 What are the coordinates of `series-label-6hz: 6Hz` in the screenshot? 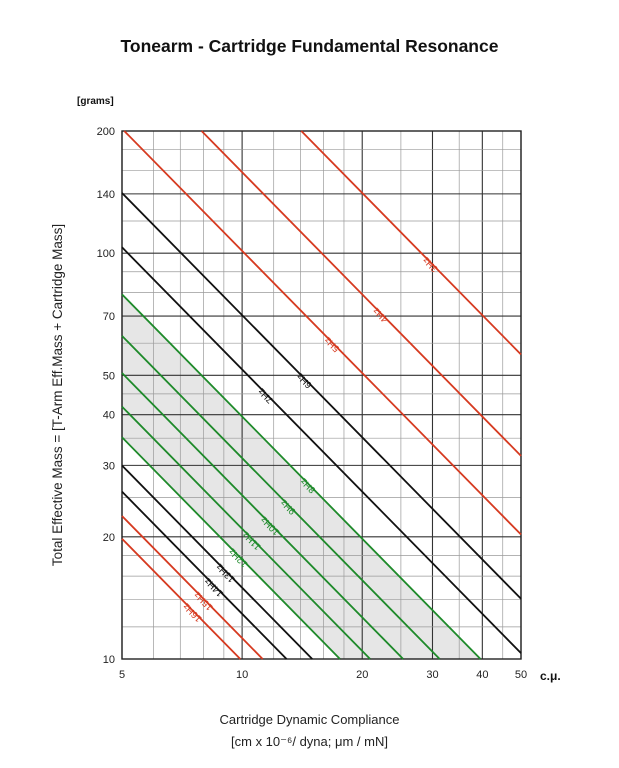 It's located at (305, 380).